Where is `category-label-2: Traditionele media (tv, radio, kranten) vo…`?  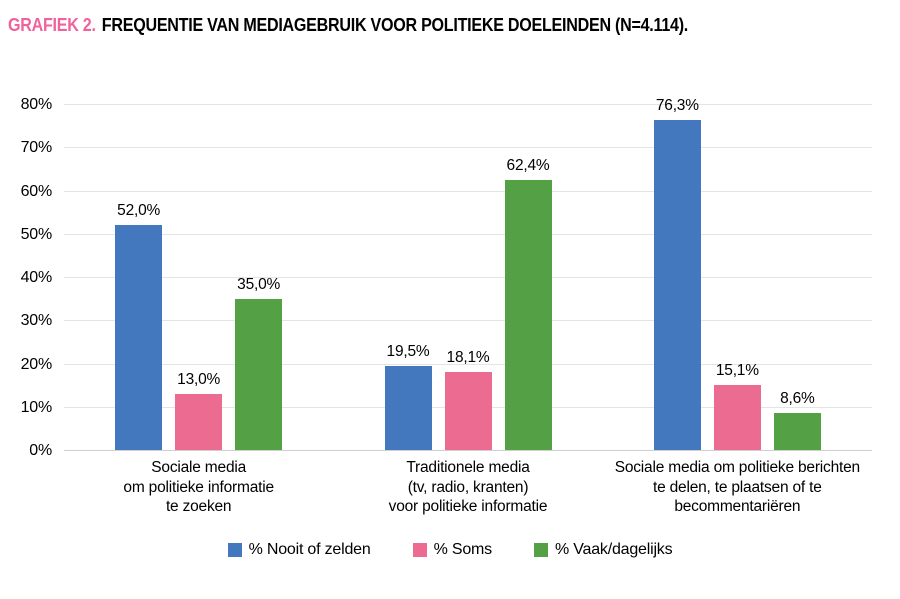 category-label-2: Traditionele media (tv, radio, kranten) vo… is located at coordinates (468, 487).